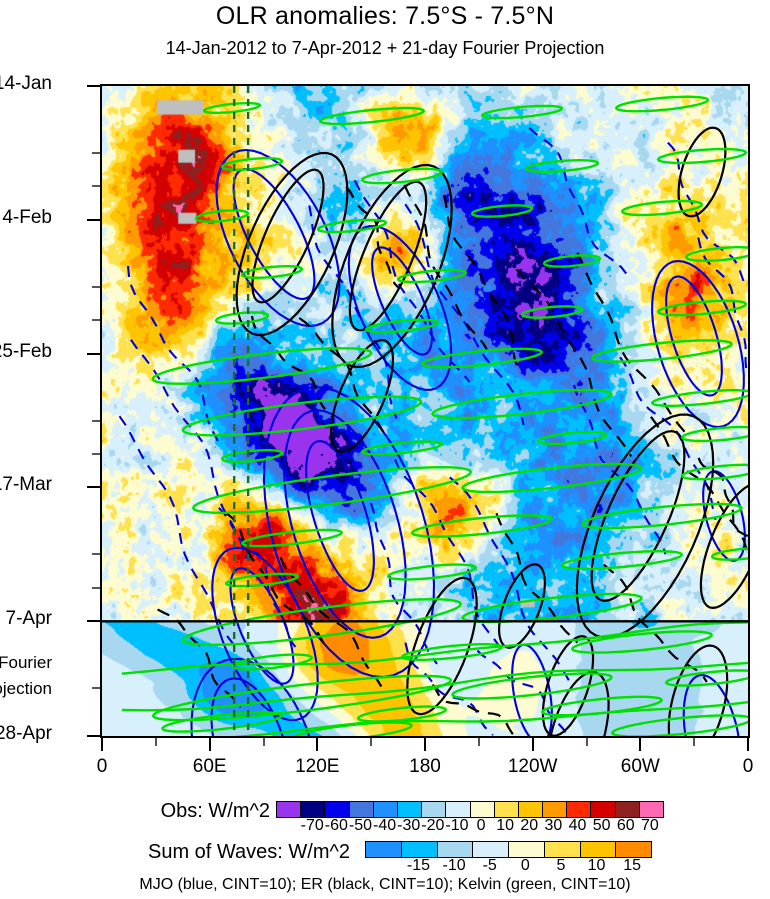 Image resolution: width=770 pixels, height=899 pixels. What do you see at coordinates (385, 16) in the screenshot?
I see `page-title: OLR anomalies: 7.5°S - 7.5°N` at bounding box center [385, 16].